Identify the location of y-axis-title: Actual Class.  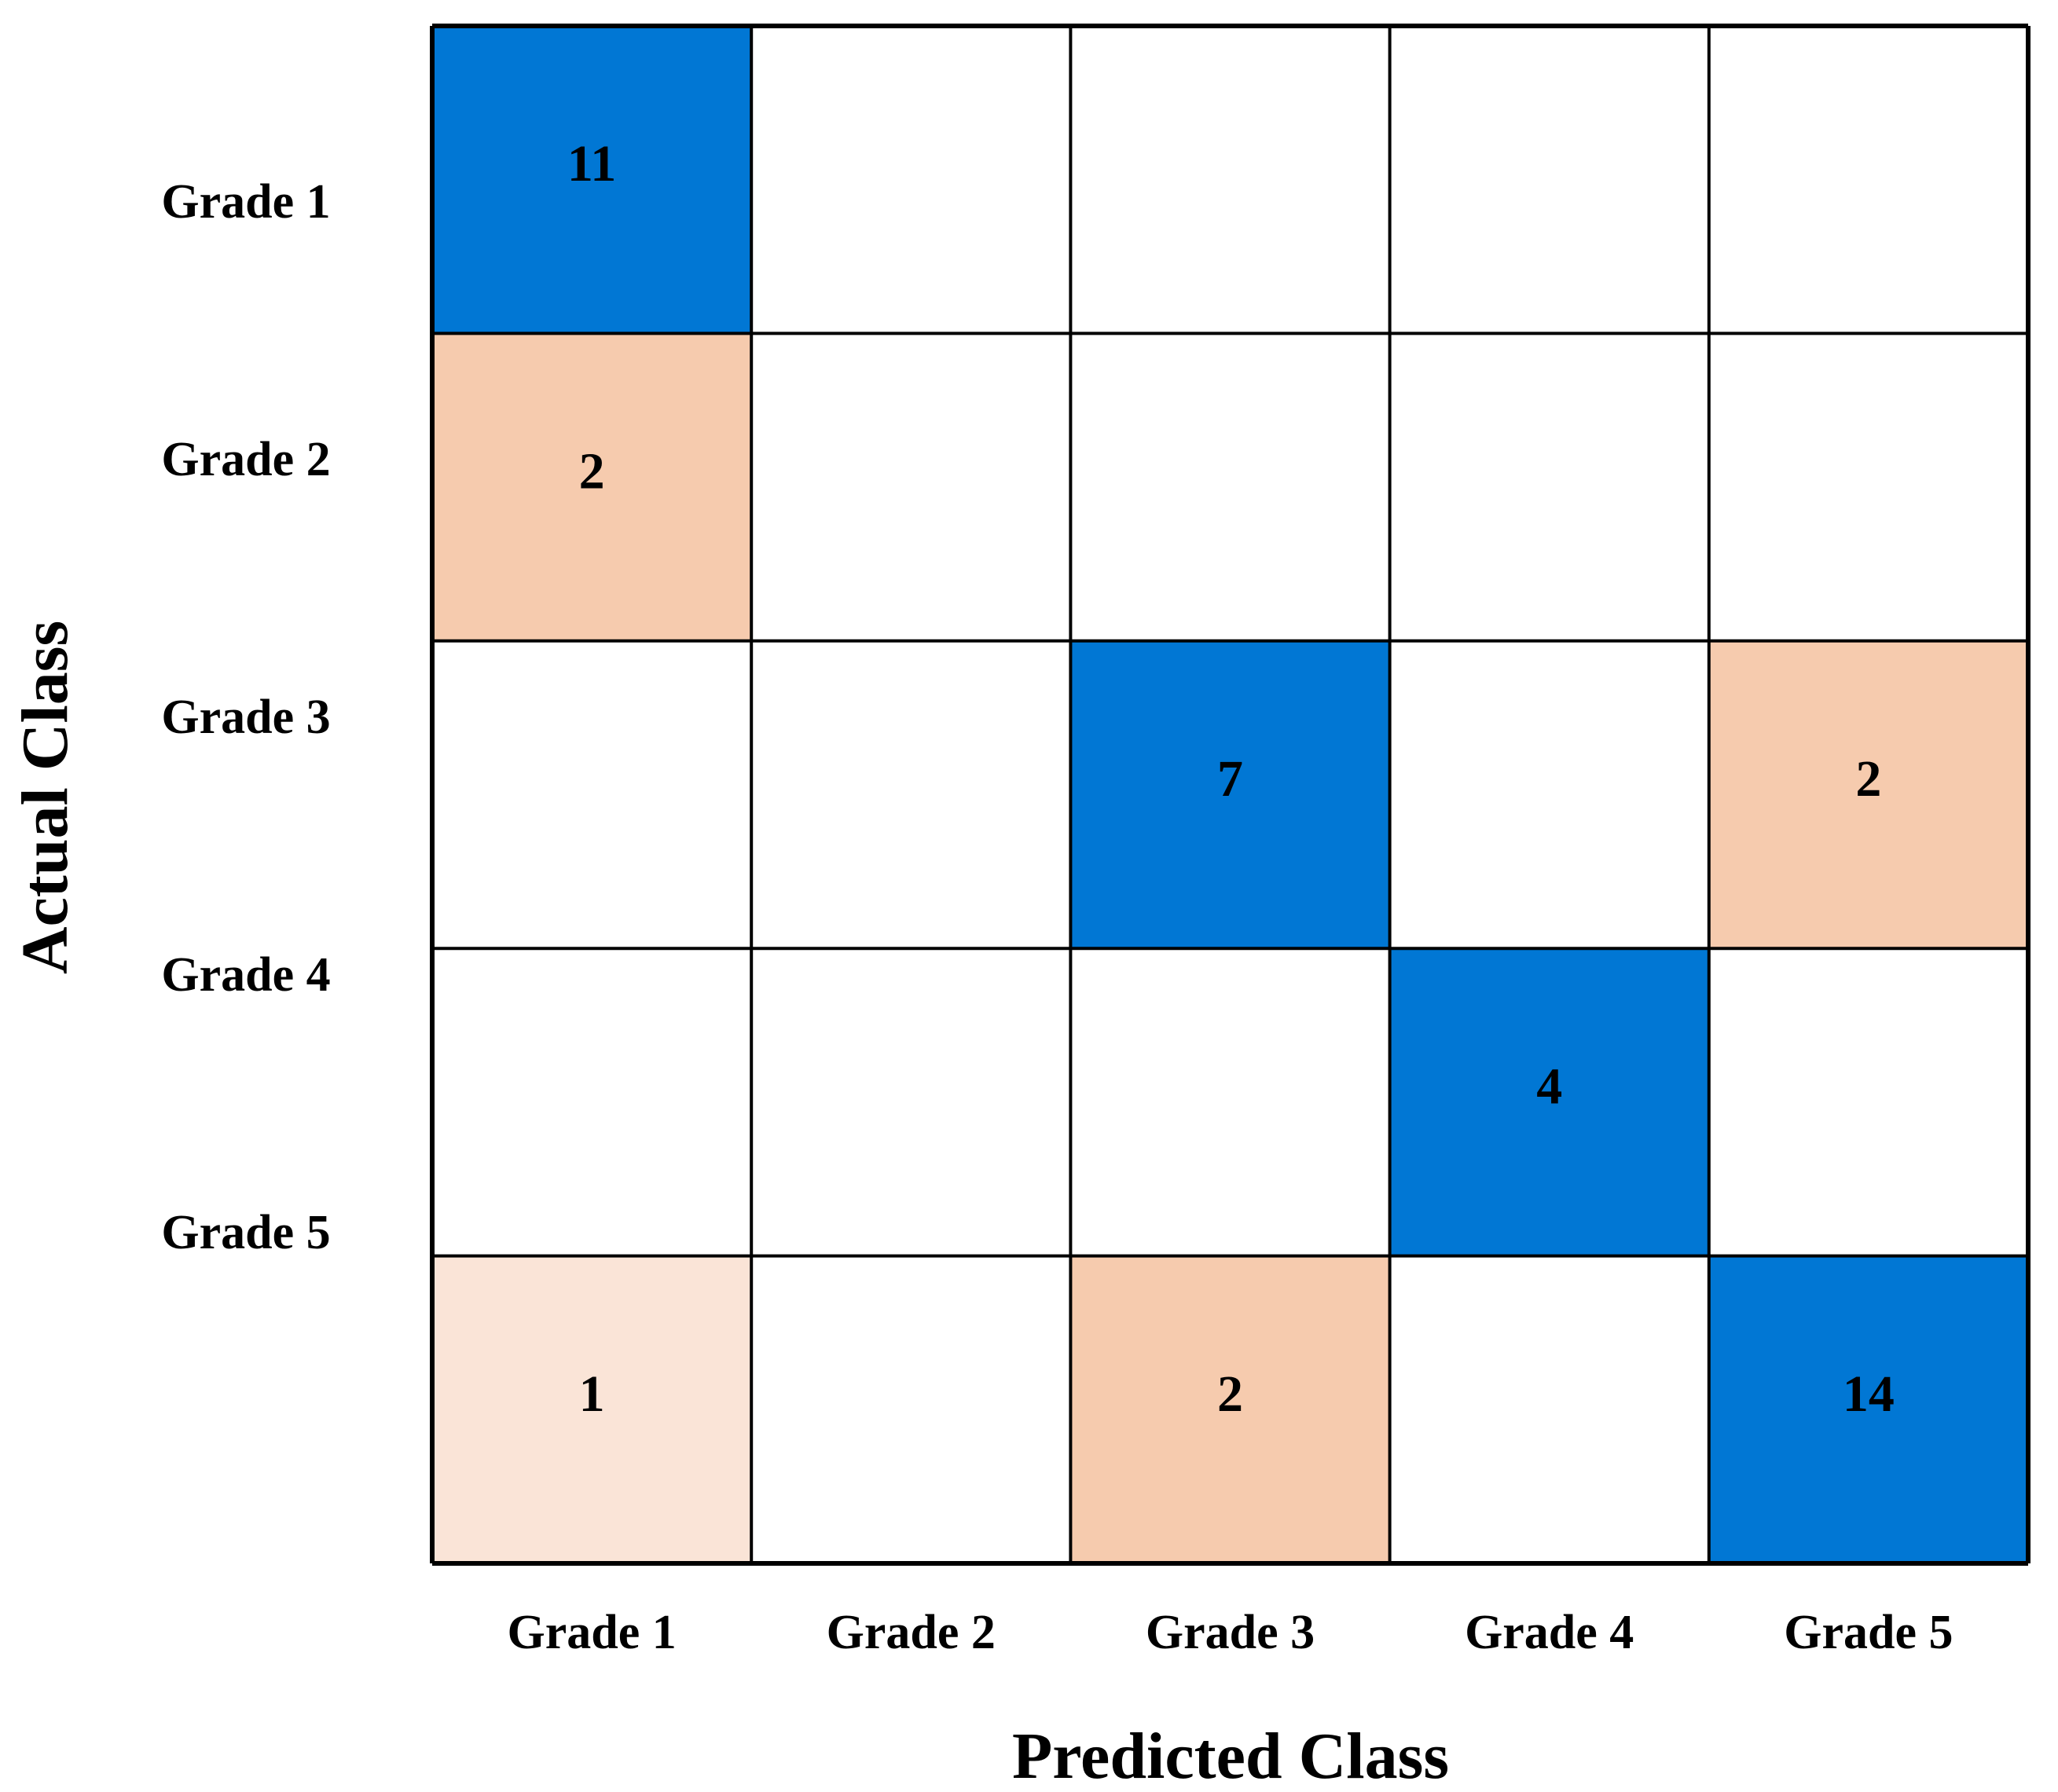
(46, 797).